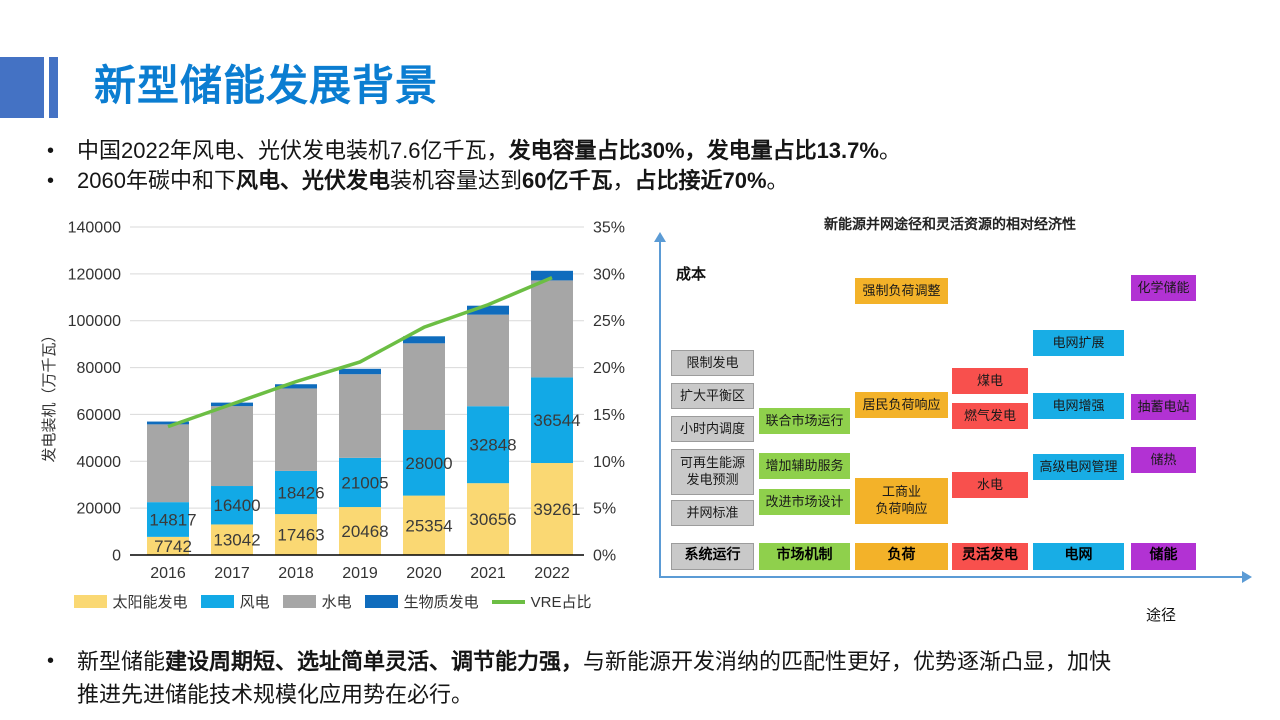 This screenshot has height=720, width=1280. I want to click on diagram-box-market-mechanism: 增加辅助服务, so click(804, 466).